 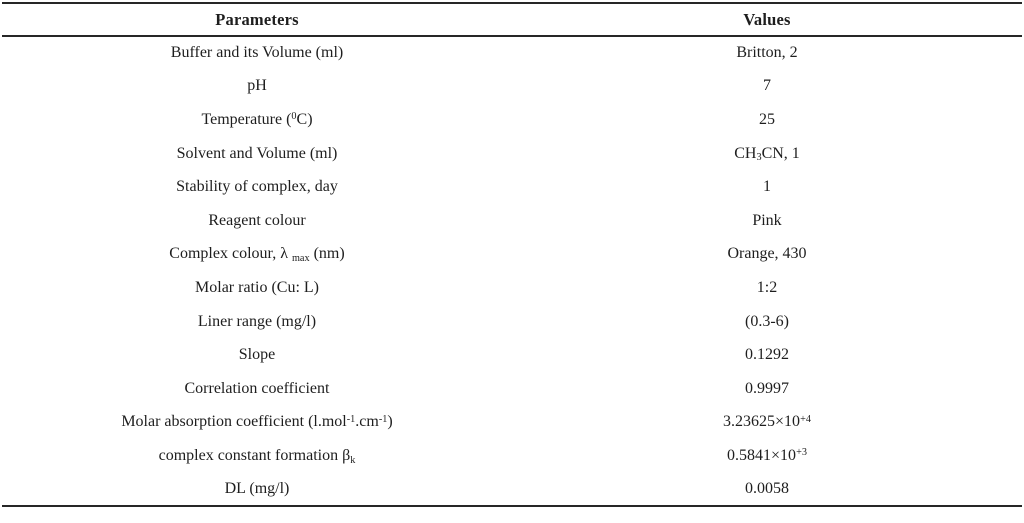 I want to click on value-cell: CH3CN, 1, so click(x=767, y=154).